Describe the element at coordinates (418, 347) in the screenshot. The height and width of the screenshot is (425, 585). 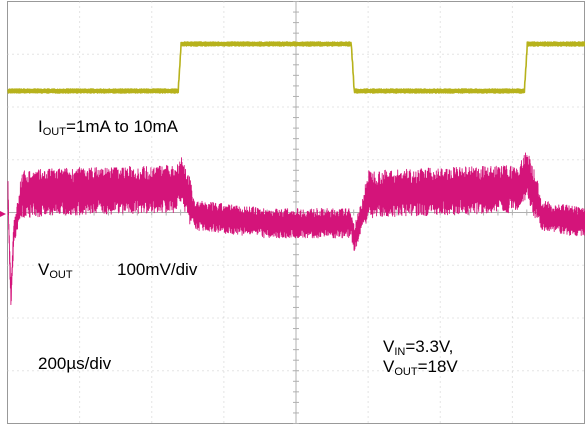
I see `vin-condition-label: VIN=3.3V,` at that location.